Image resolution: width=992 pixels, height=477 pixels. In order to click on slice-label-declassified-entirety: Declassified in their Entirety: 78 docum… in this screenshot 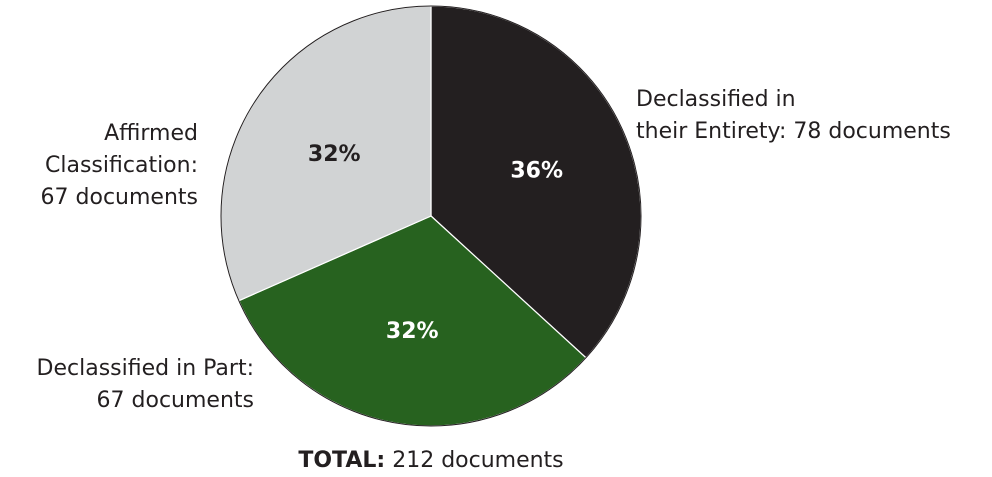, I will do `click(793, 116)`.